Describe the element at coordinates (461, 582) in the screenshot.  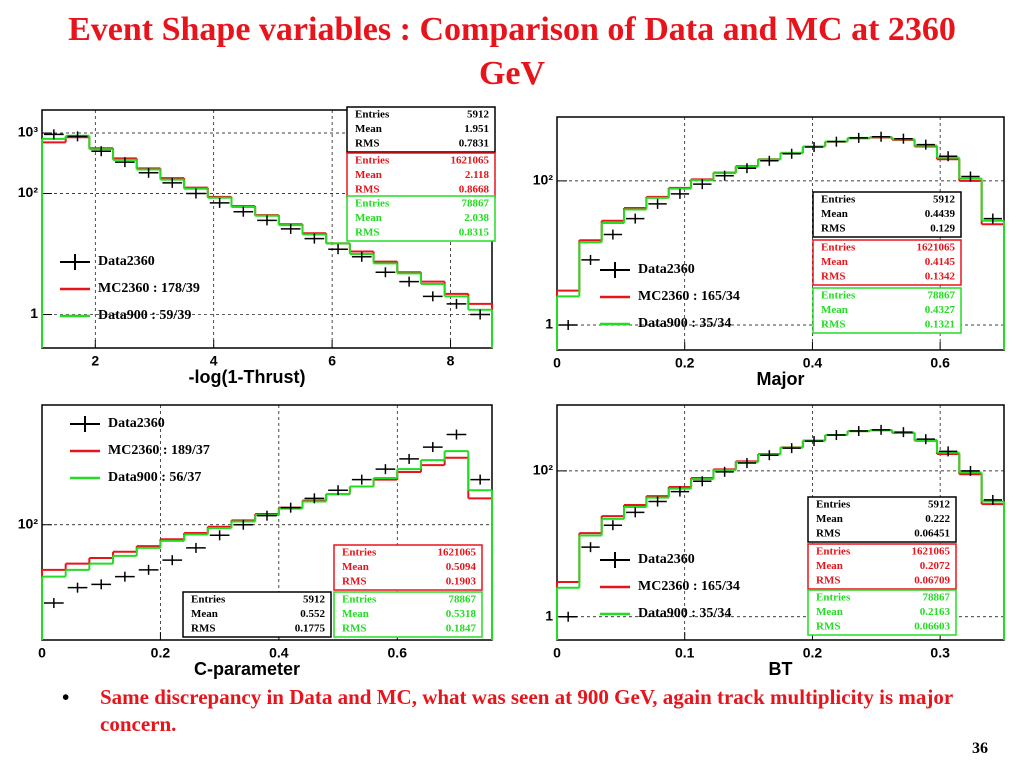
I see `stats-value: 0.1903` at that location.